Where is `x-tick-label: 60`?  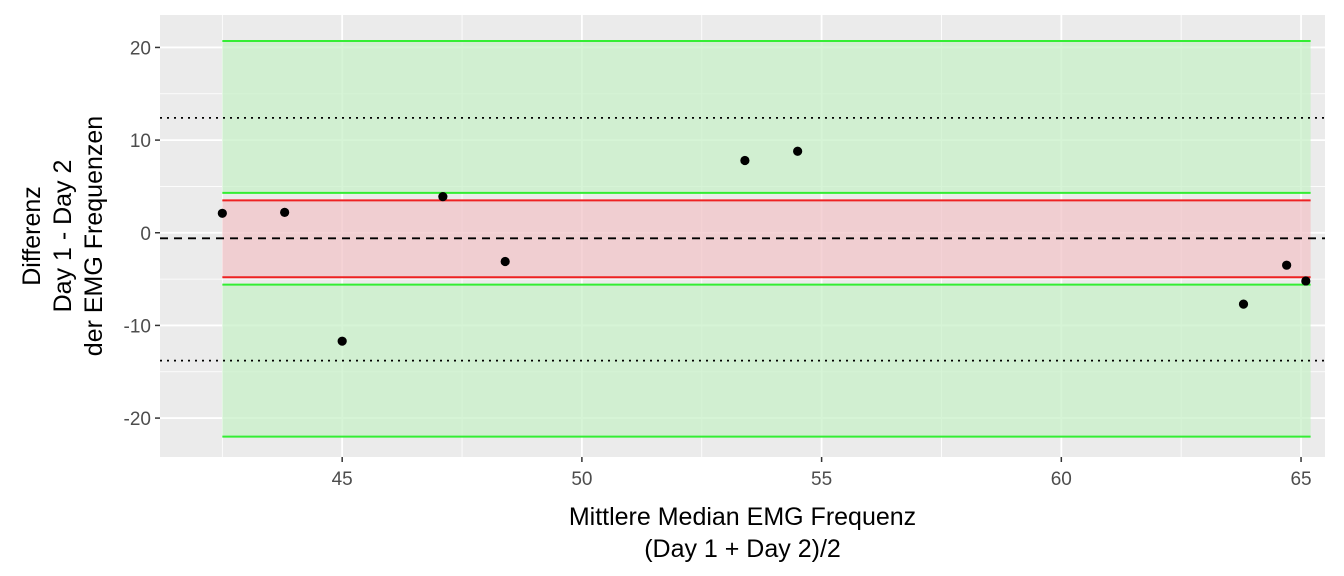 x-tick-label: 60 is located at coordinates (1061, 479).